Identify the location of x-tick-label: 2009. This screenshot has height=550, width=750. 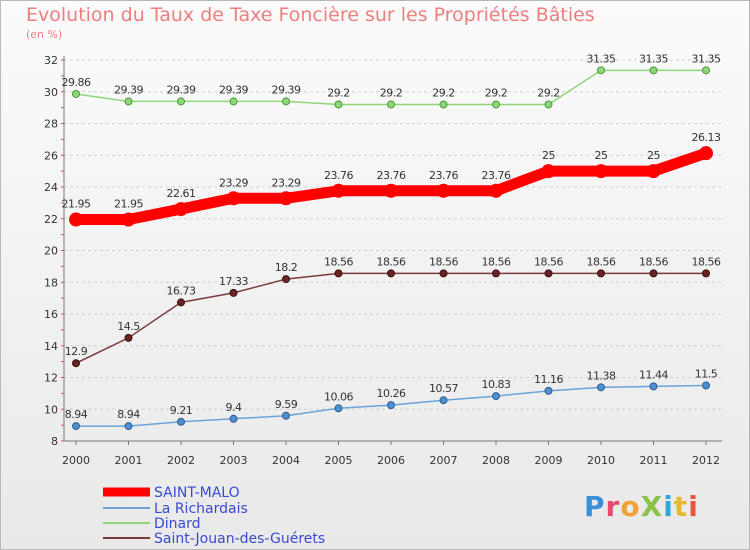
(549, 460).